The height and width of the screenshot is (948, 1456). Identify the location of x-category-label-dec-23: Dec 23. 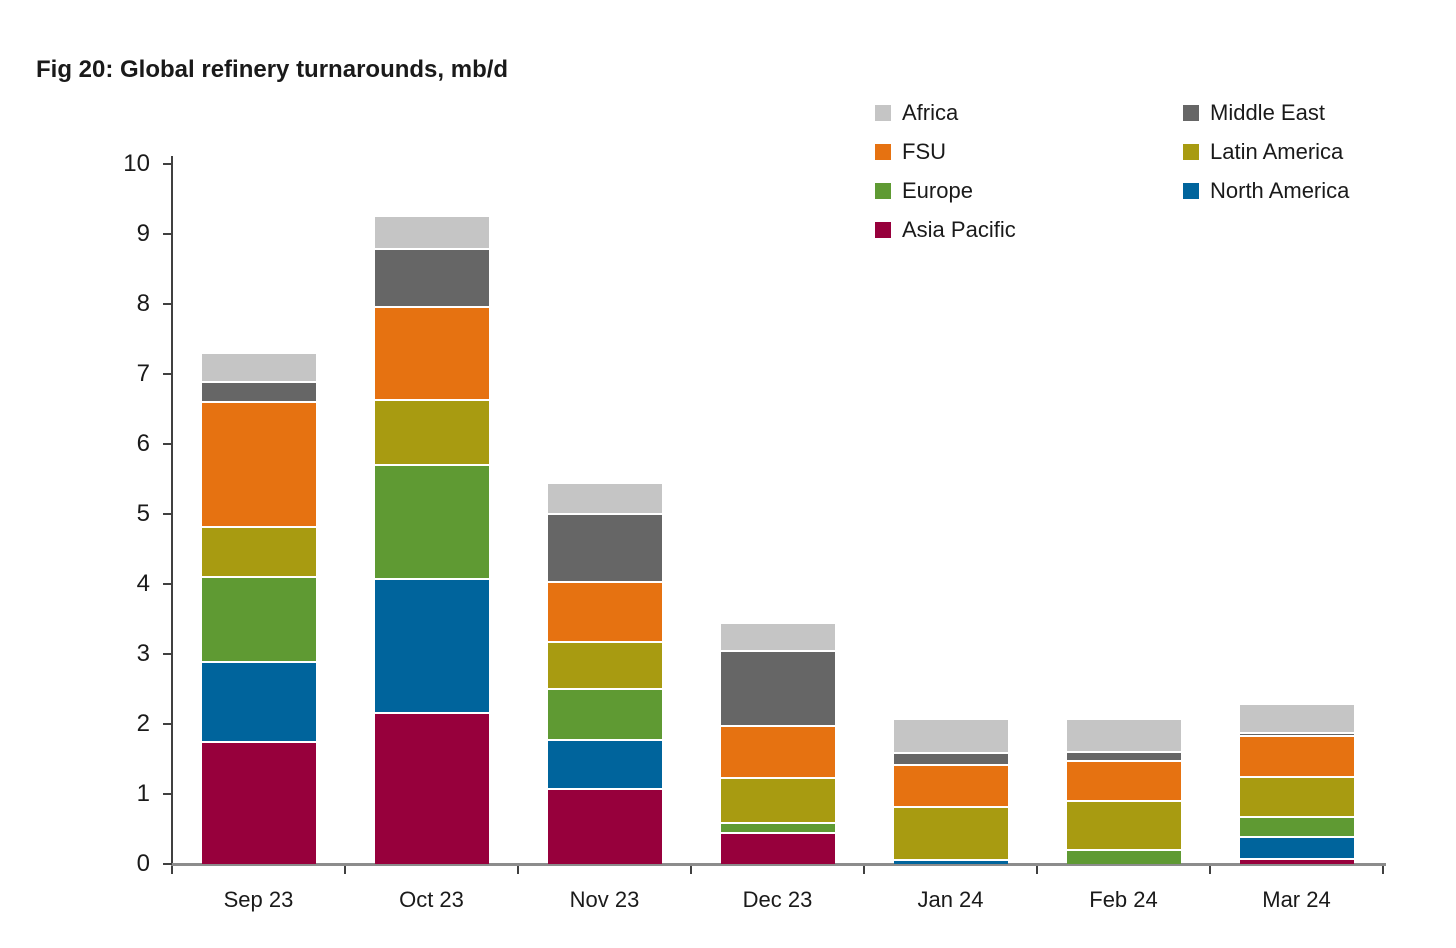
(777, 899).